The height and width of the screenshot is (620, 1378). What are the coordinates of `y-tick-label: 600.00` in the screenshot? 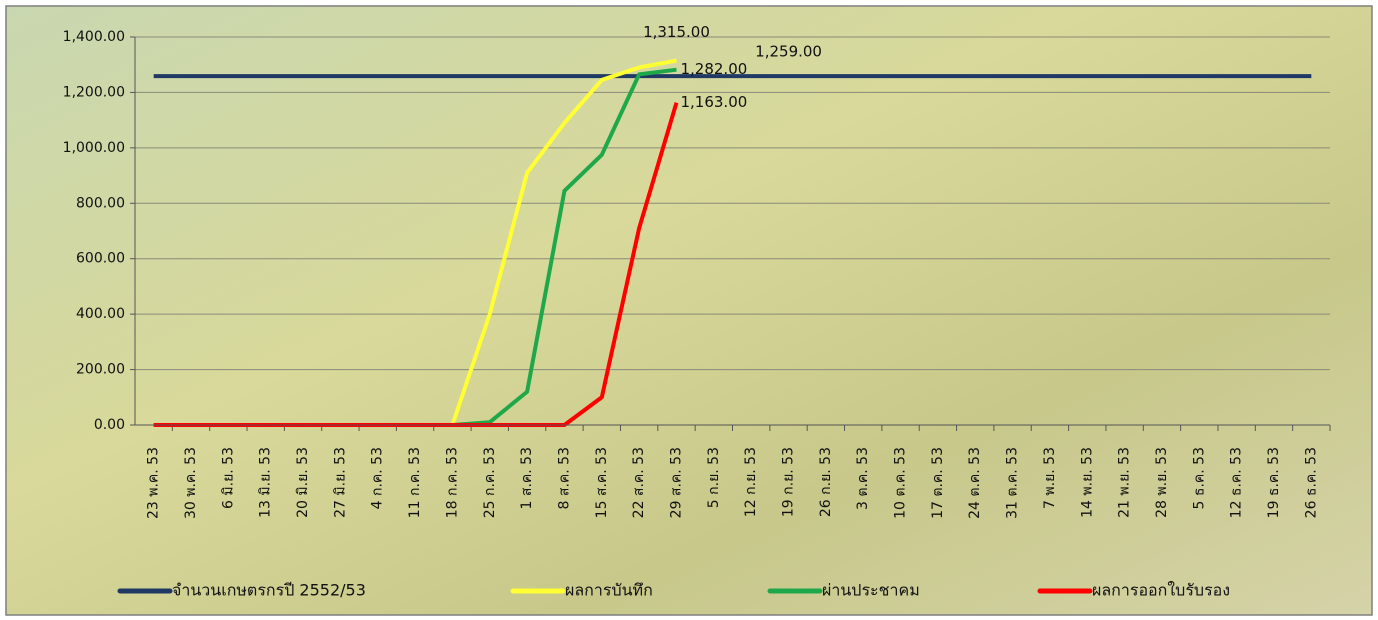 It's located at (100, 259).